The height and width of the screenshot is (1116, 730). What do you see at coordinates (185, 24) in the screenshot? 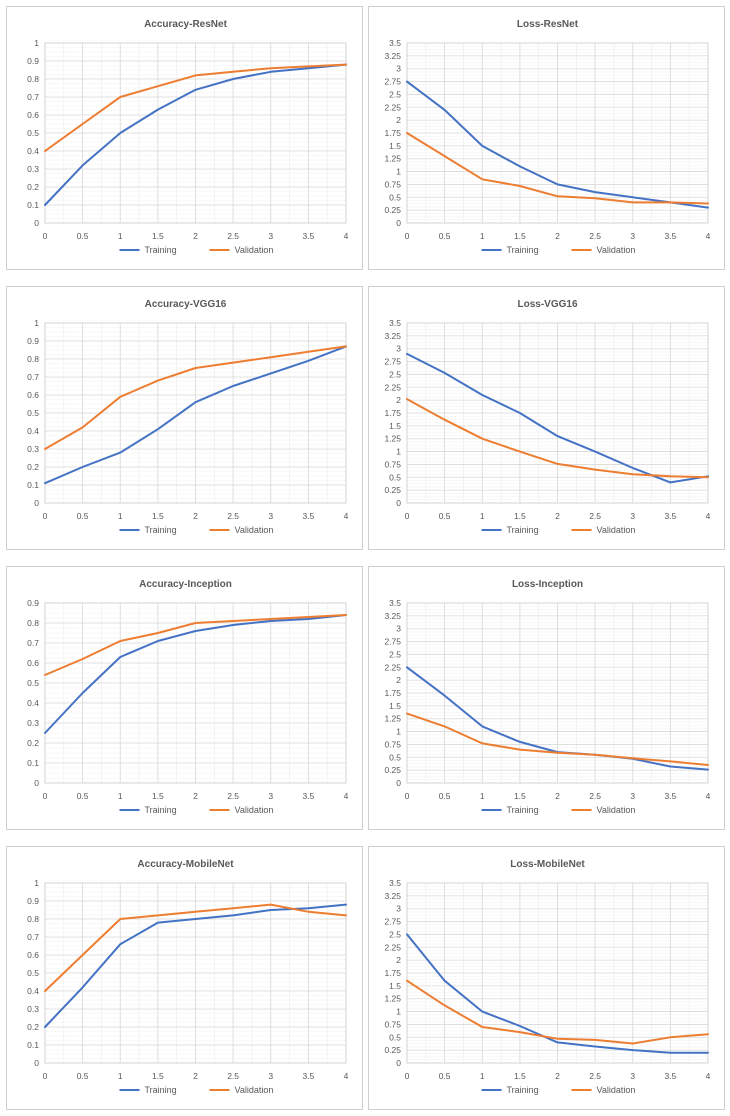
I see `chart-title: Accuracy-ResNet` at bounding box center [185, 24].